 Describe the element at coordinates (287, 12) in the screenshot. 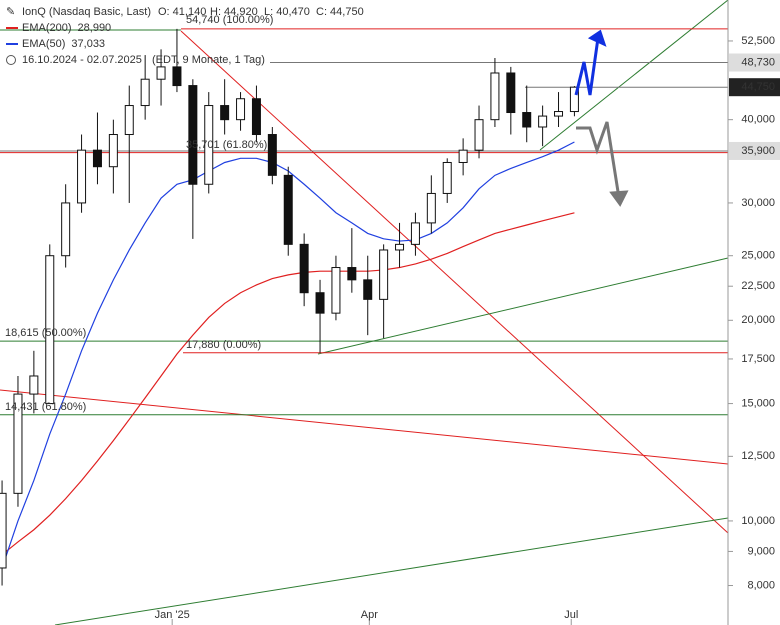

I see `stat: L: 40,470` at that location.